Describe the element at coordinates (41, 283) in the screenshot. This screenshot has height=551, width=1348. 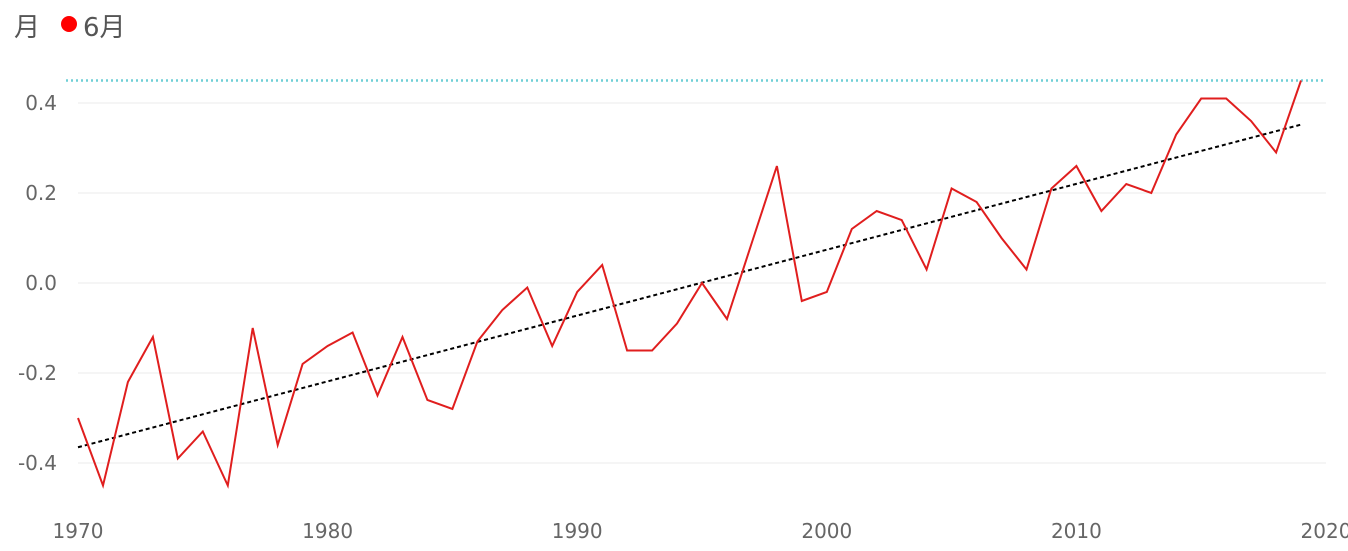
I see `y-tick-label: 0.0` at that location.